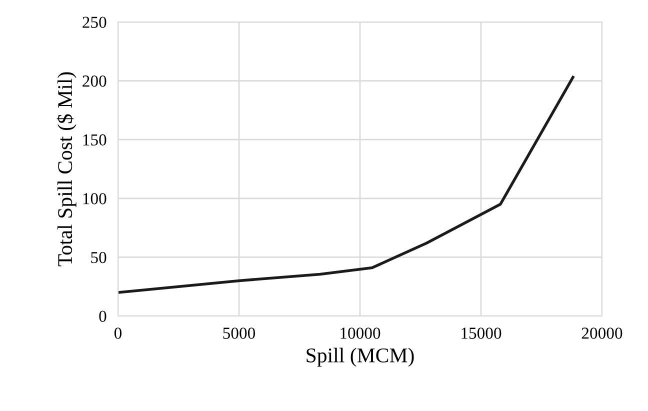 This screenshot has height=411, width=648. I want to click on y-tick-label: 50, so click(98, 258).